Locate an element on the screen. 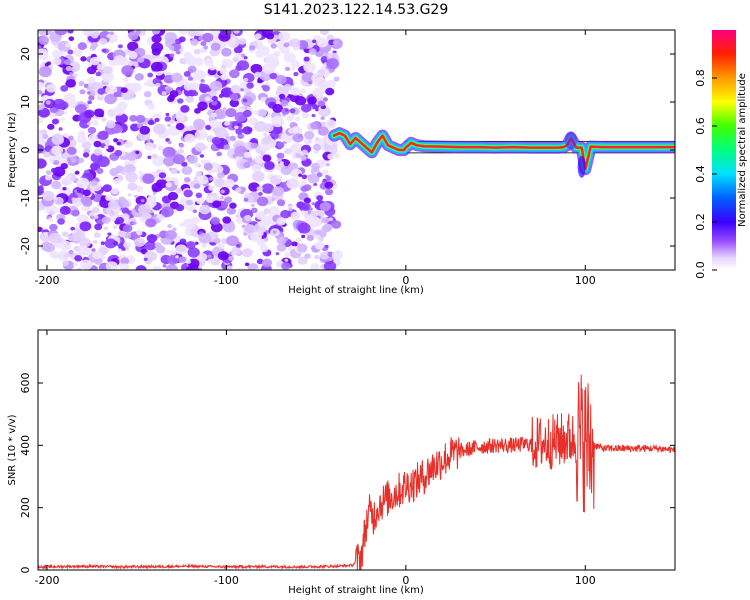  x-tick-label: -100 is located at coordinates (226, 580).